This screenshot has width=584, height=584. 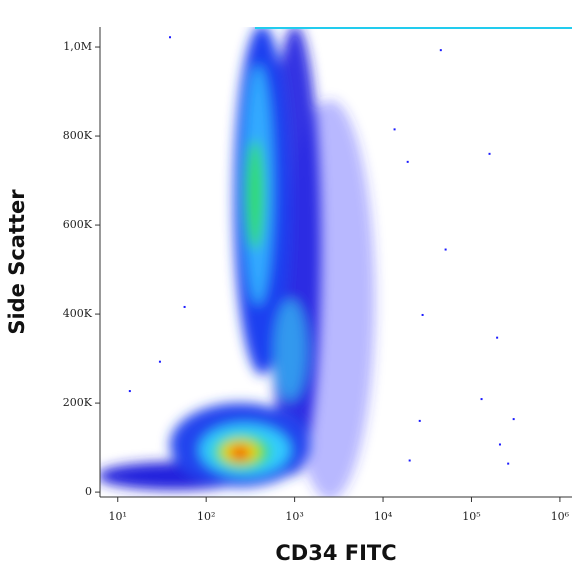 I want to click on y-tick-label: 400K, so click(x=78, y=313).